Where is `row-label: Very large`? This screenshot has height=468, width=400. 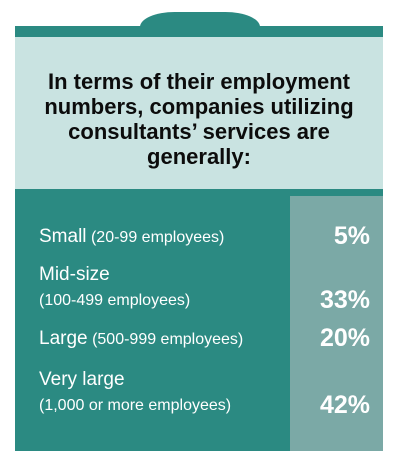
row-label: Very large is located at coordinates (82, 380).